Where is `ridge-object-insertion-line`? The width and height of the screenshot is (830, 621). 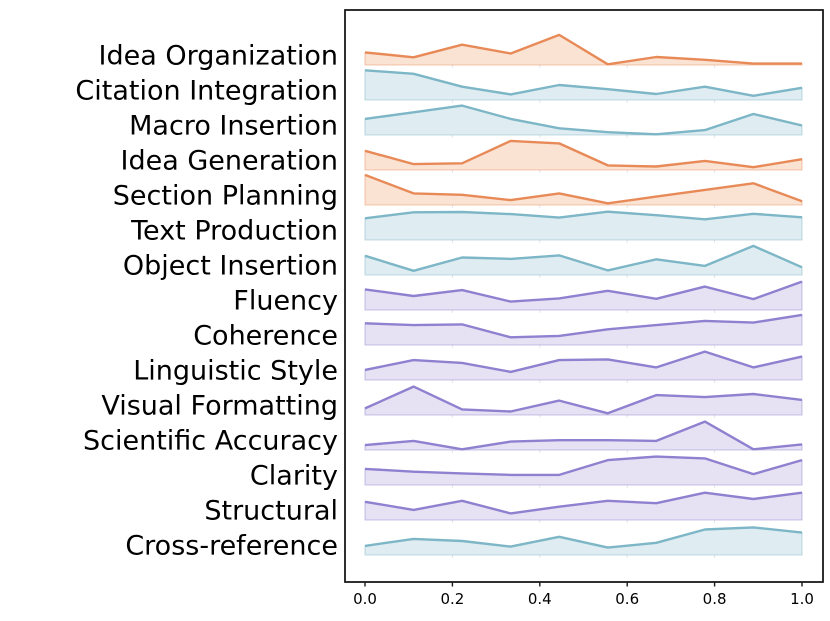
ridge-object-insertion-line is located at coordinates (583, 258).